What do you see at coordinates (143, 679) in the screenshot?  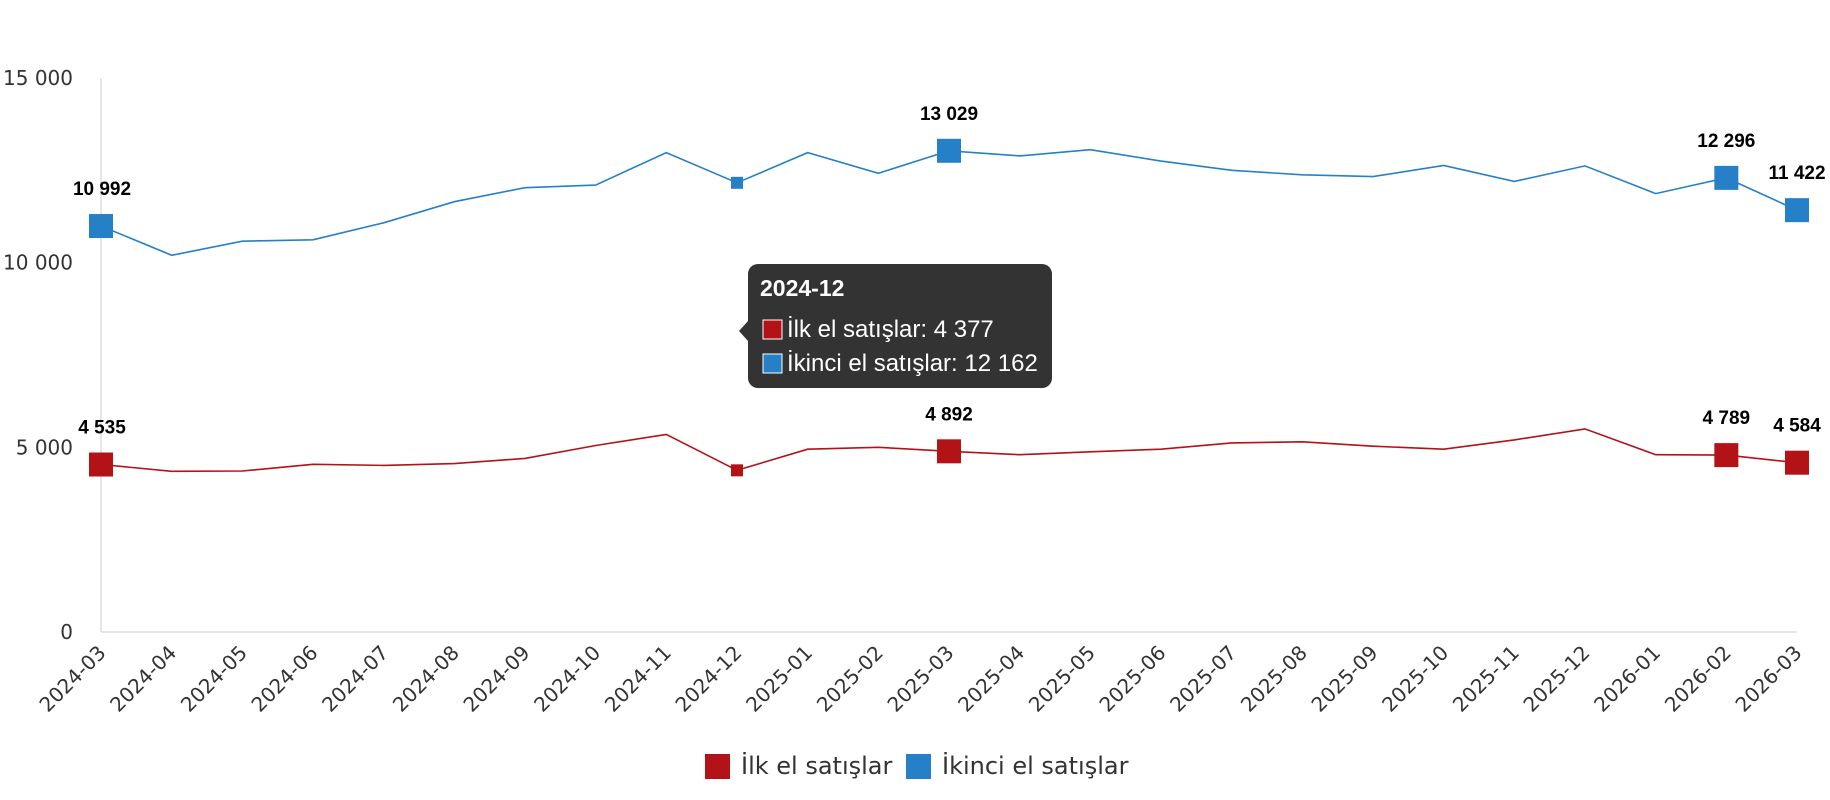 I see `x-tick-label: 2024-04` at bounding box center [143, 679].